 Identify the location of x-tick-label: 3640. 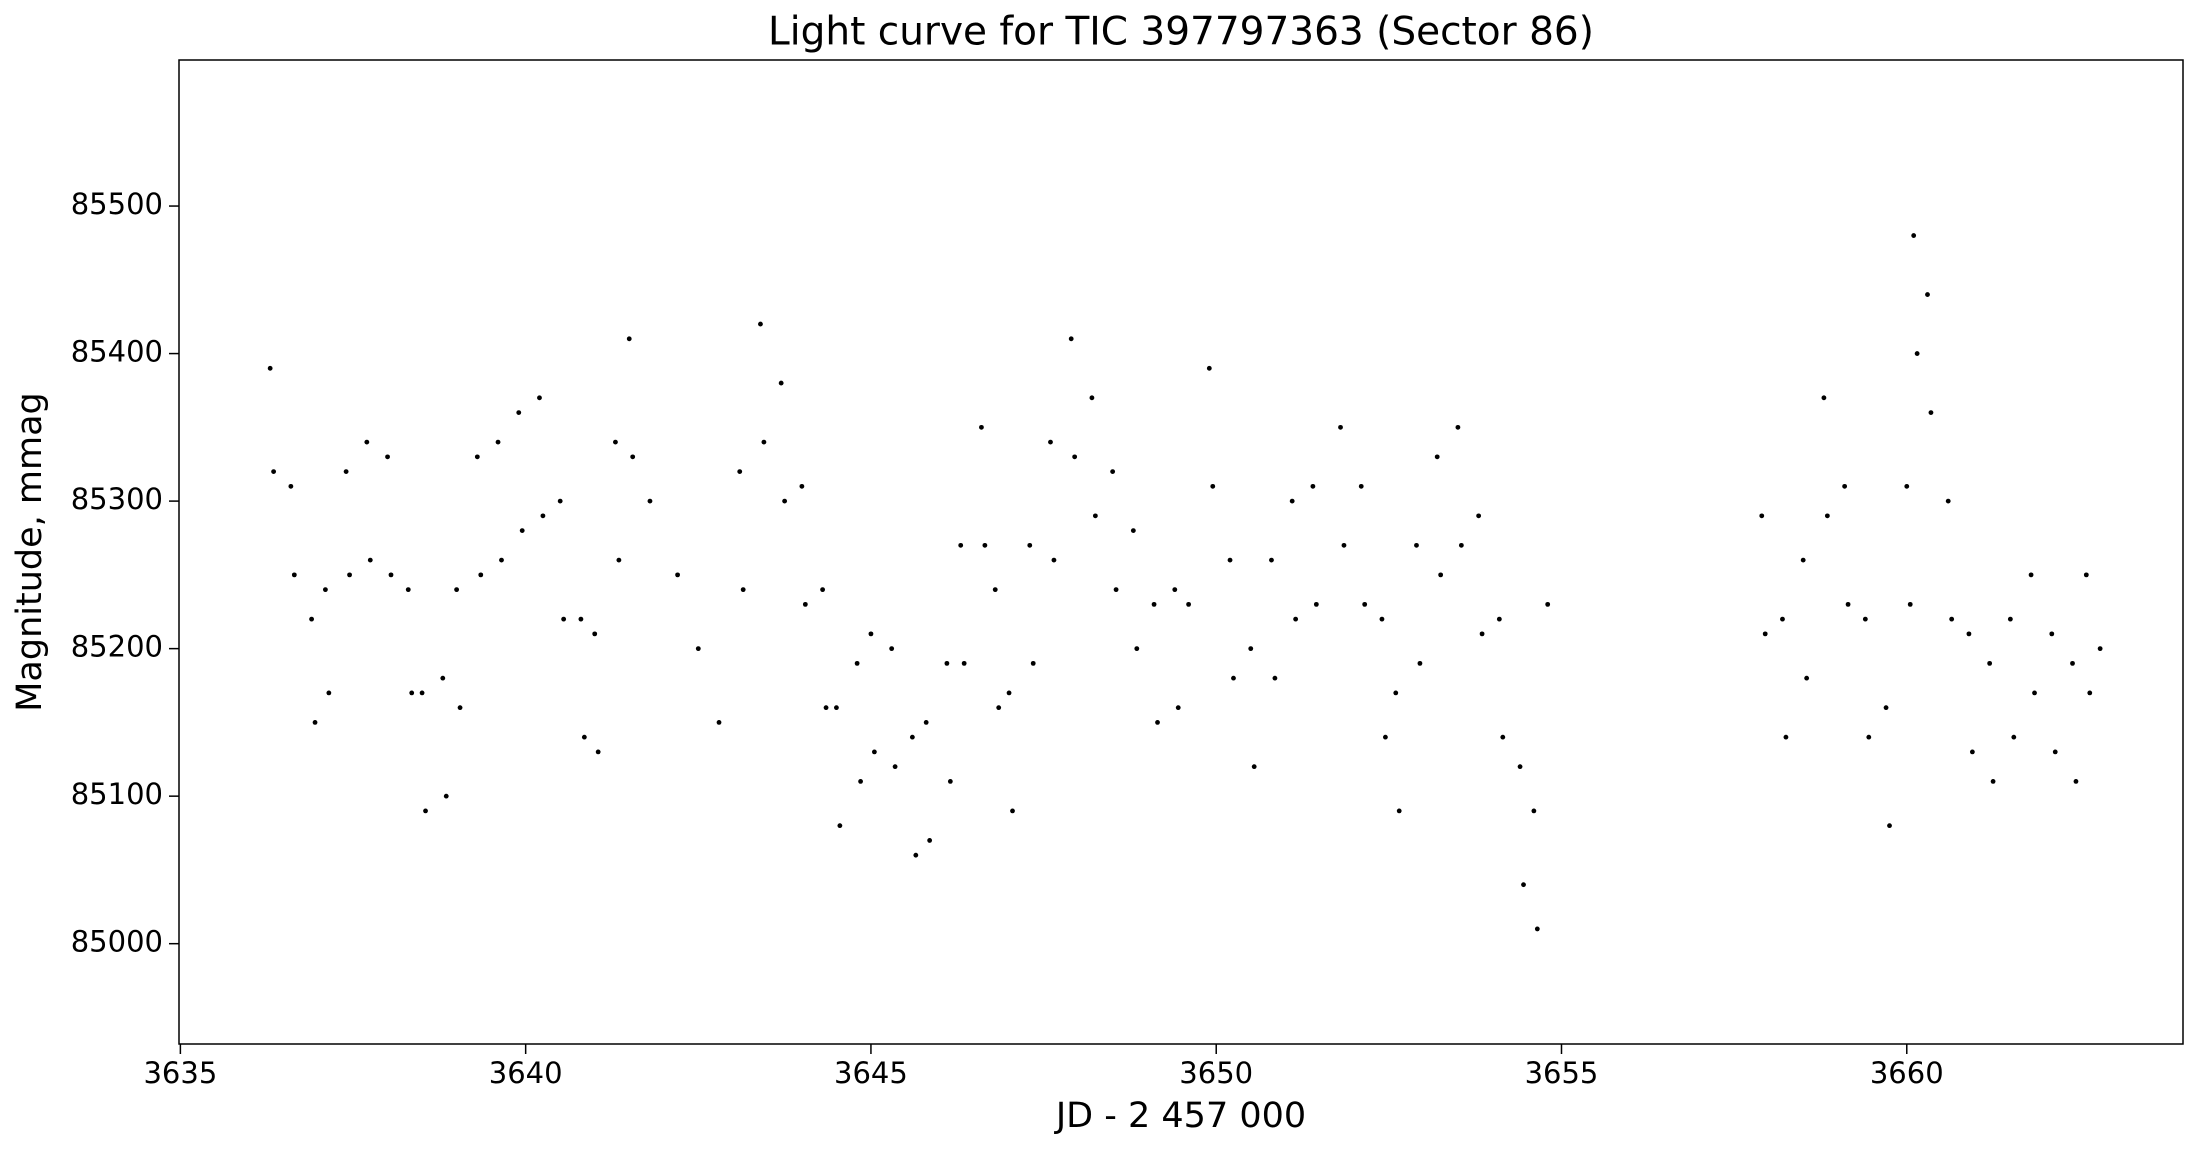
(526, 1073).